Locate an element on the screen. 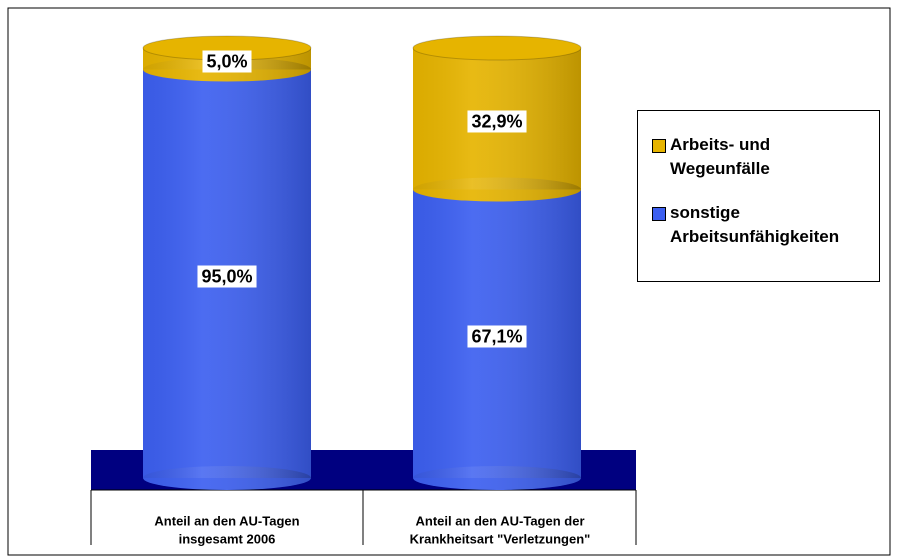  legend-label: Arbeits- und Wegeunfälle is located at coordinates (720, 156).